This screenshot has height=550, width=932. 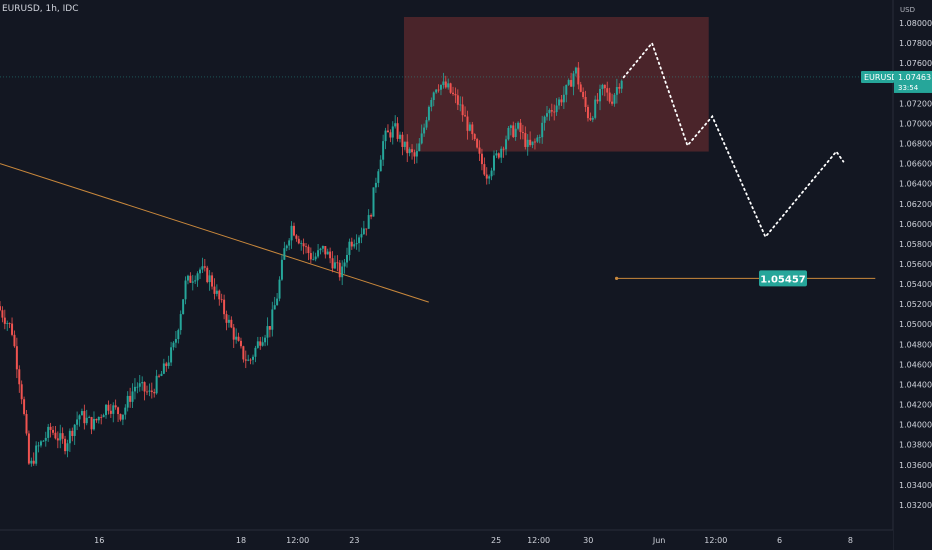 What do you see at coordinates (241, 540) in the screenshot?
I see `time-tick-label: 18` at bounding box center [241, 540].